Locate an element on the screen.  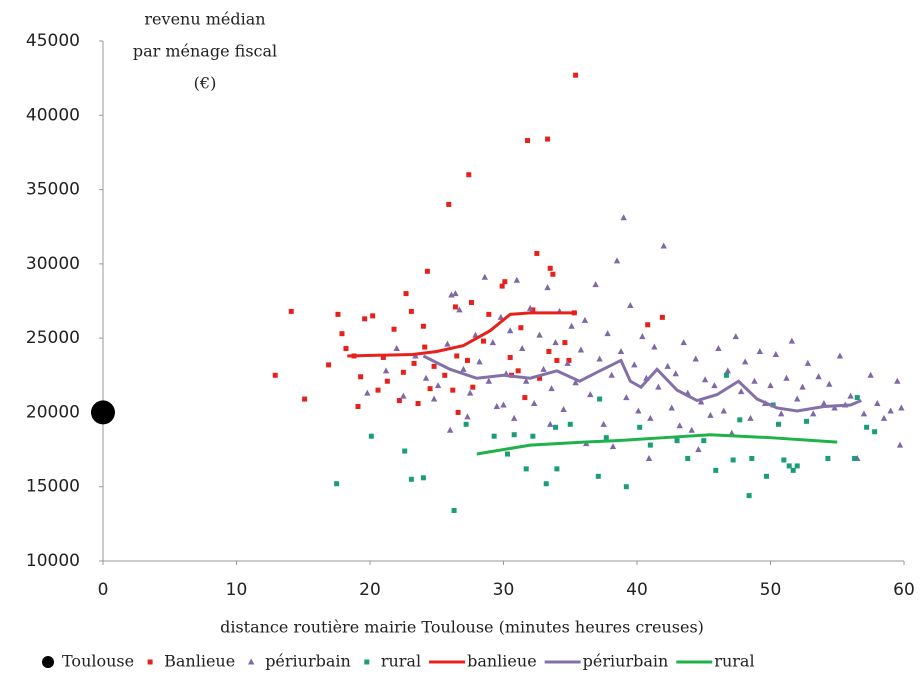
legend-item: Toulouse is located at coordinates (88, 661).